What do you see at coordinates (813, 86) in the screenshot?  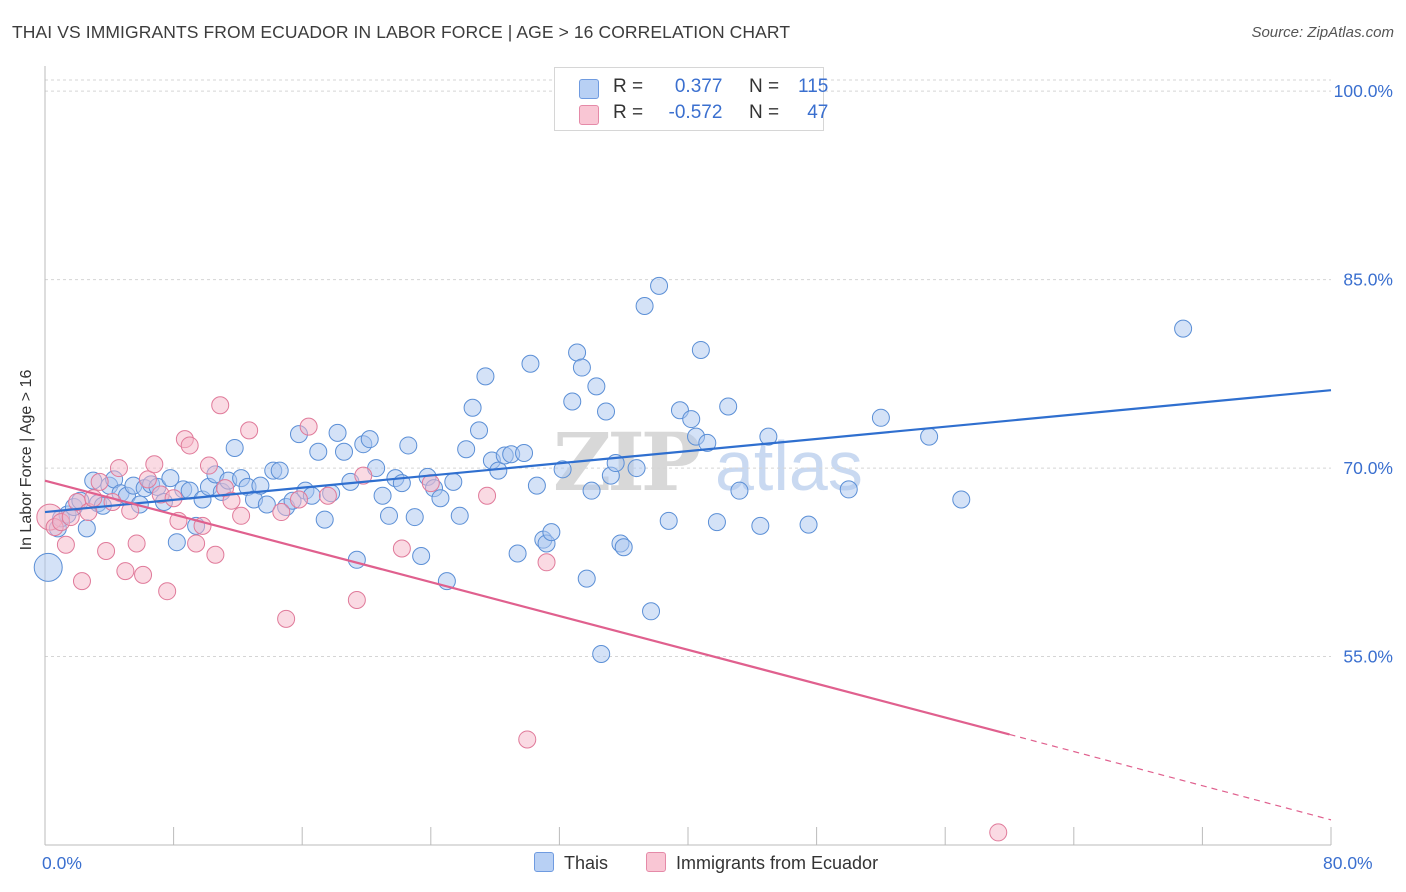 I see `legend-n-value-thais: 115` at bounding box center [813, 86].